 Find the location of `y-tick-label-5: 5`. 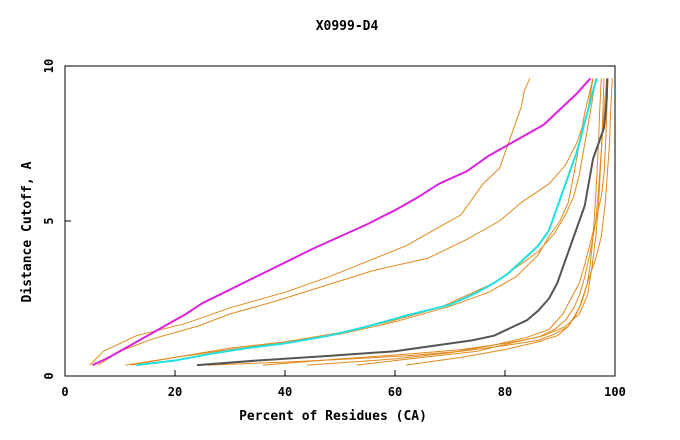

y-tick-label-5: 5 is located at coordinates (49, 220).